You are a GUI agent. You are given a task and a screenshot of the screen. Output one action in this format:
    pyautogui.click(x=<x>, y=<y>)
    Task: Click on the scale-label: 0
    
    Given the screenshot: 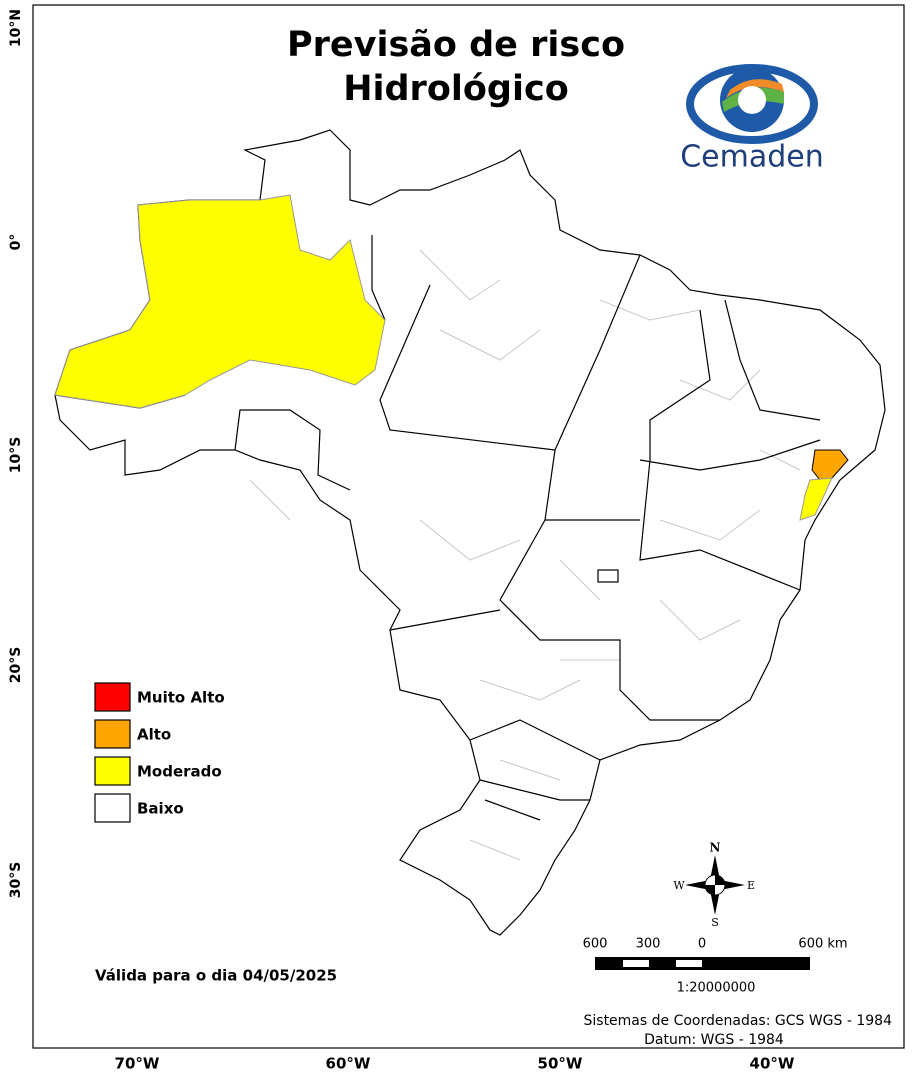 What is the action you would take?
    pyautogui.click(x=702, y=944)
    